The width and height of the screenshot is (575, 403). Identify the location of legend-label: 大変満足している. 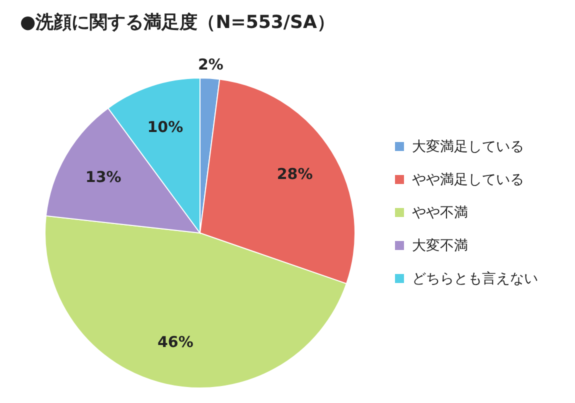
(468, 147).